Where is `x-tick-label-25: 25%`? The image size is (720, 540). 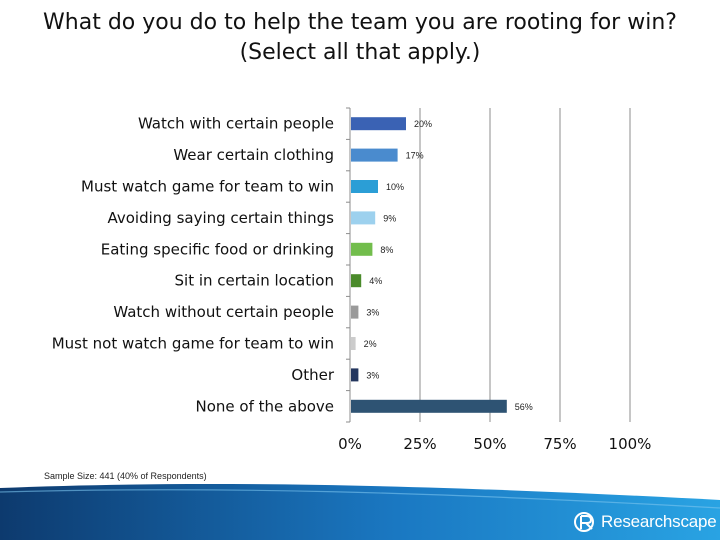 x-tick-label-25: 25% is located at coordinates (419, 444).